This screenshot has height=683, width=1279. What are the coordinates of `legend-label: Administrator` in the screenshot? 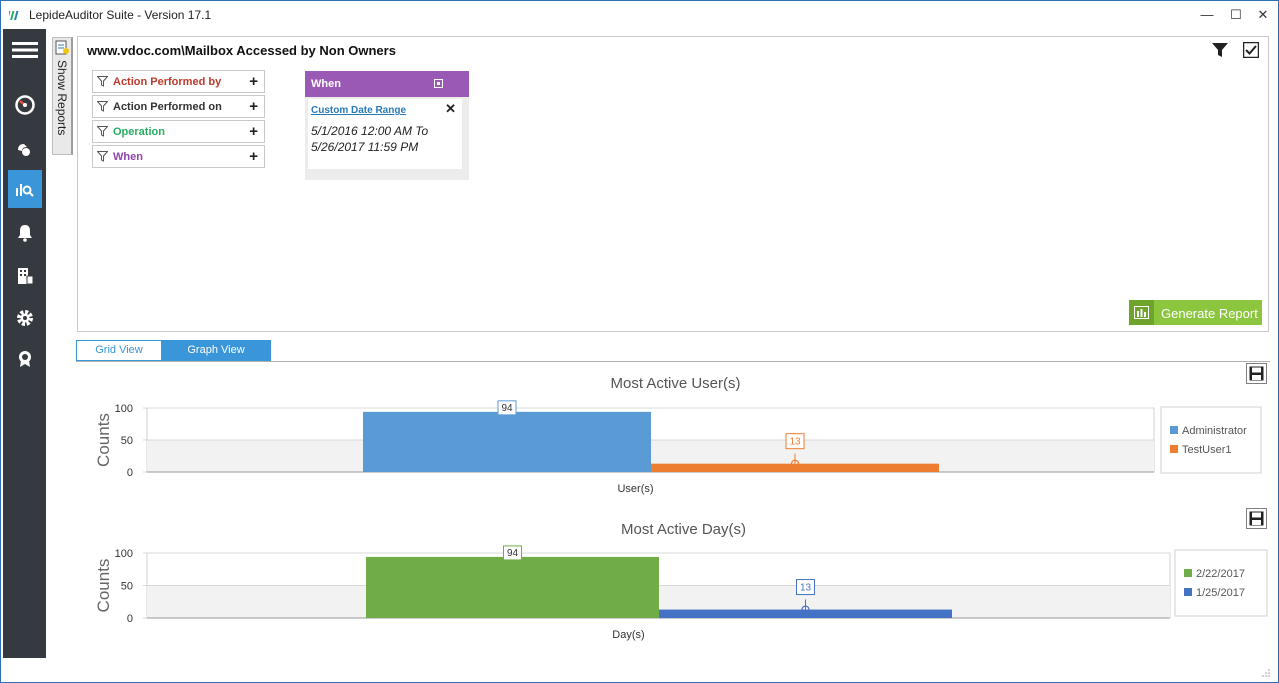 It's located at (1214, 431).